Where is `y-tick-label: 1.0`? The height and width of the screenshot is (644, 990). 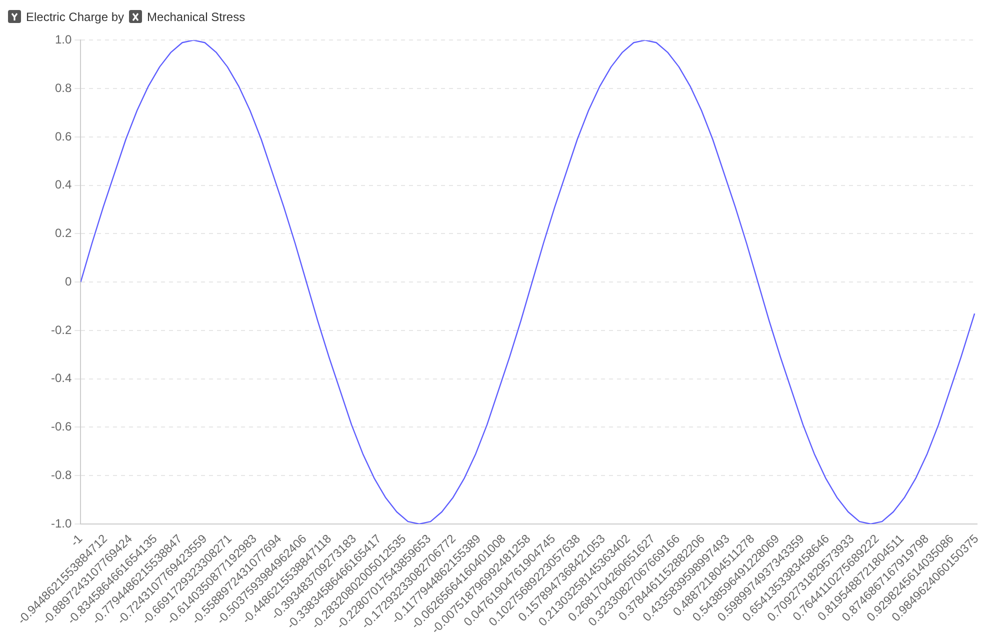
y-tick-label: 1.0 is located at coordinates (63, 39).